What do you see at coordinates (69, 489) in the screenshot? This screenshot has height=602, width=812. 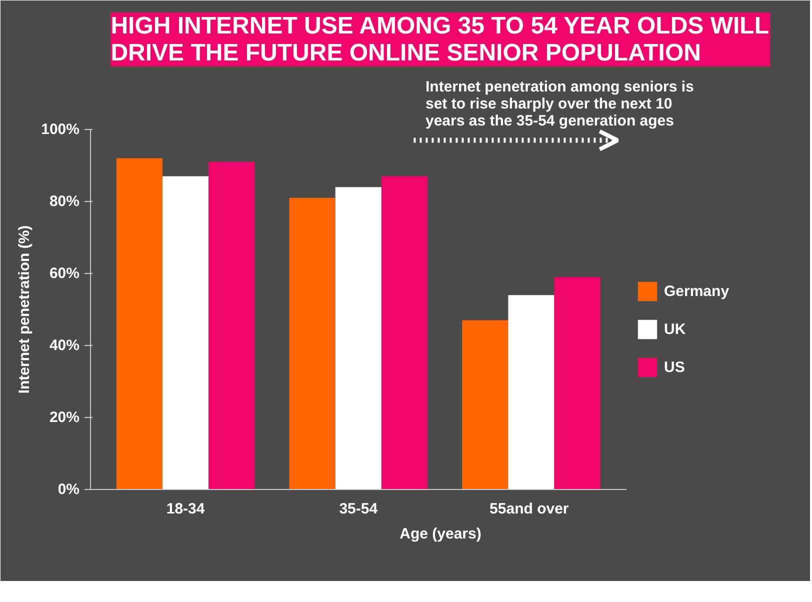 I see `y-tick-label: 0%` at bounding box center [69, 489].